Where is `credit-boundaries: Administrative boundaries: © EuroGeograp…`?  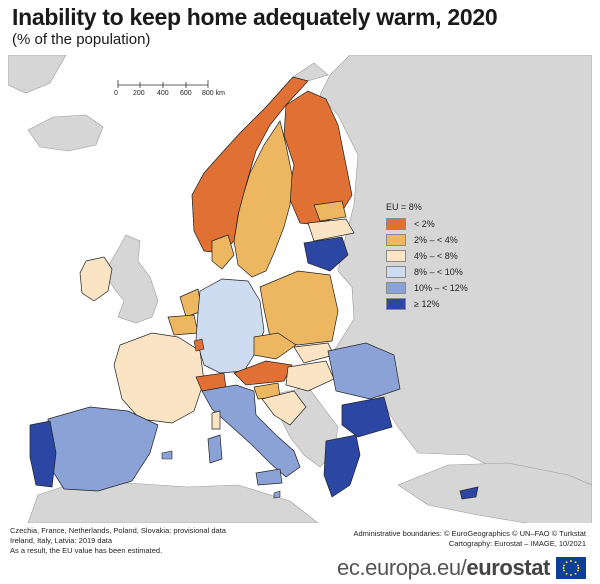 credit-boundaries: Administrative boundaries: © EuroGeograp… is located at coordinates (469, 533).